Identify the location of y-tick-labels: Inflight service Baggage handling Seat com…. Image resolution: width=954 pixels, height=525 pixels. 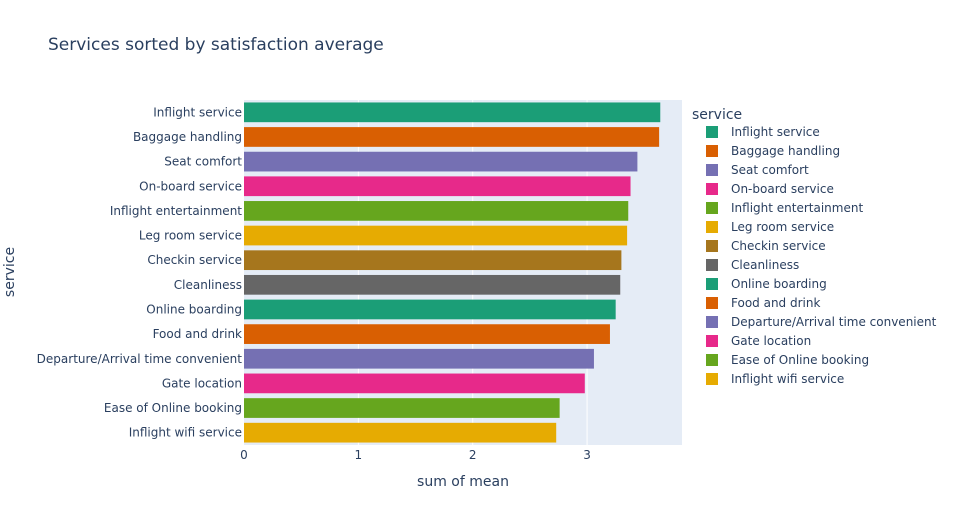
(140, 272).